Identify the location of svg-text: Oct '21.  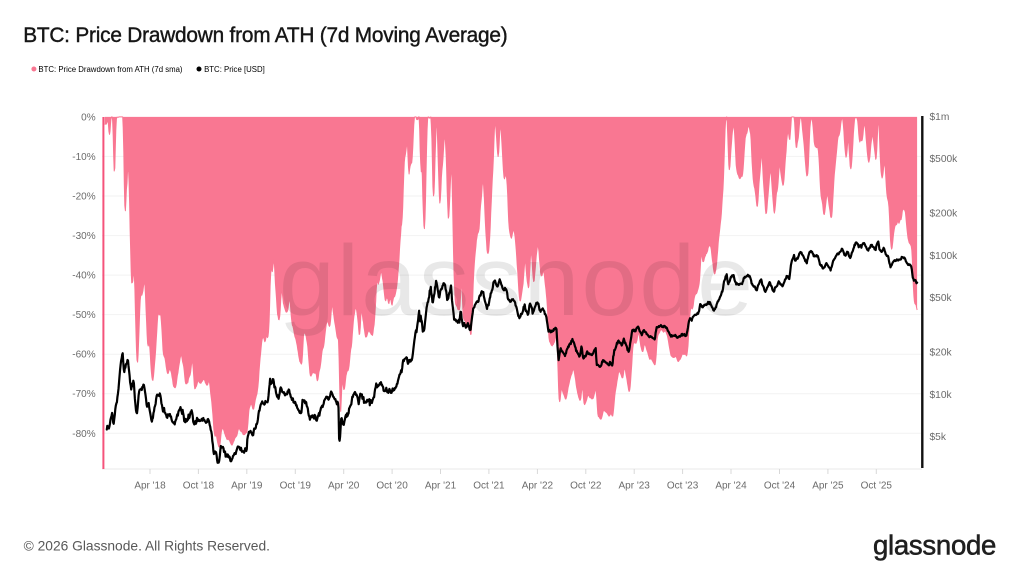
(489, 486).